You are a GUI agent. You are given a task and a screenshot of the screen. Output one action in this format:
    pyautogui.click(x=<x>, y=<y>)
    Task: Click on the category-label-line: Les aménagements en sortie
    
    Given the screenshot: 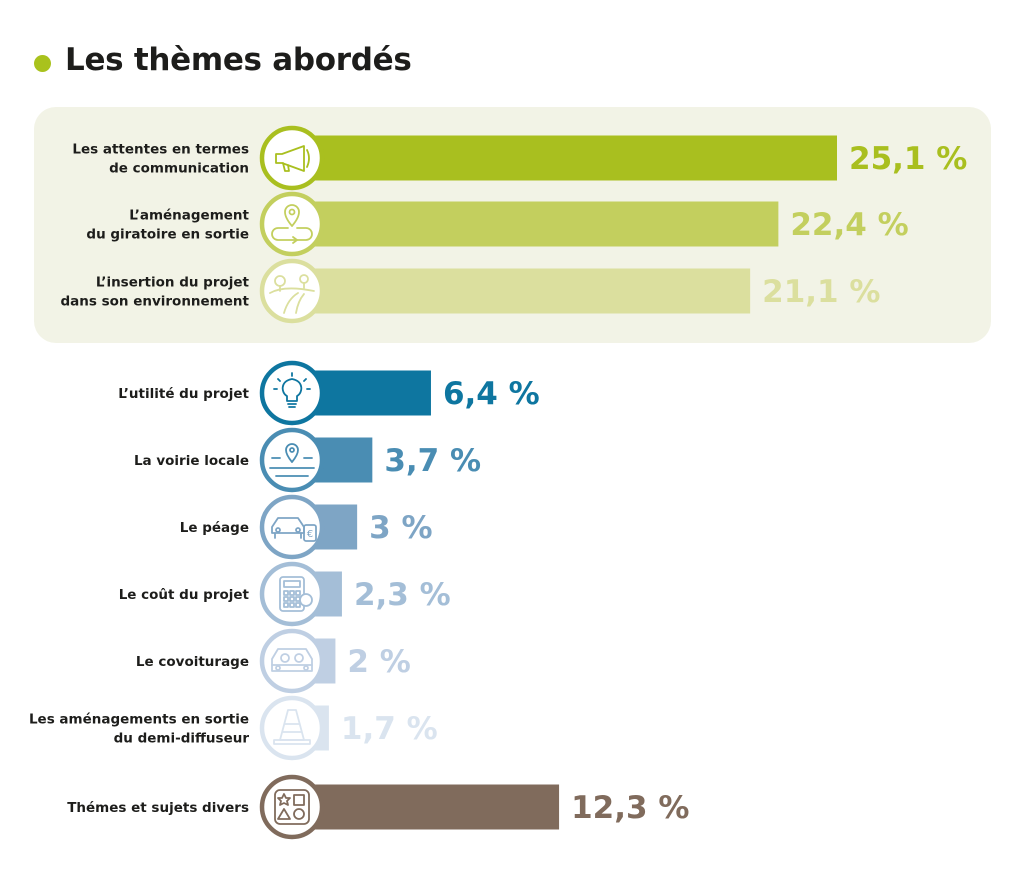 What is the action you would take?
    pyautogui.click(x=139, y=720)
    